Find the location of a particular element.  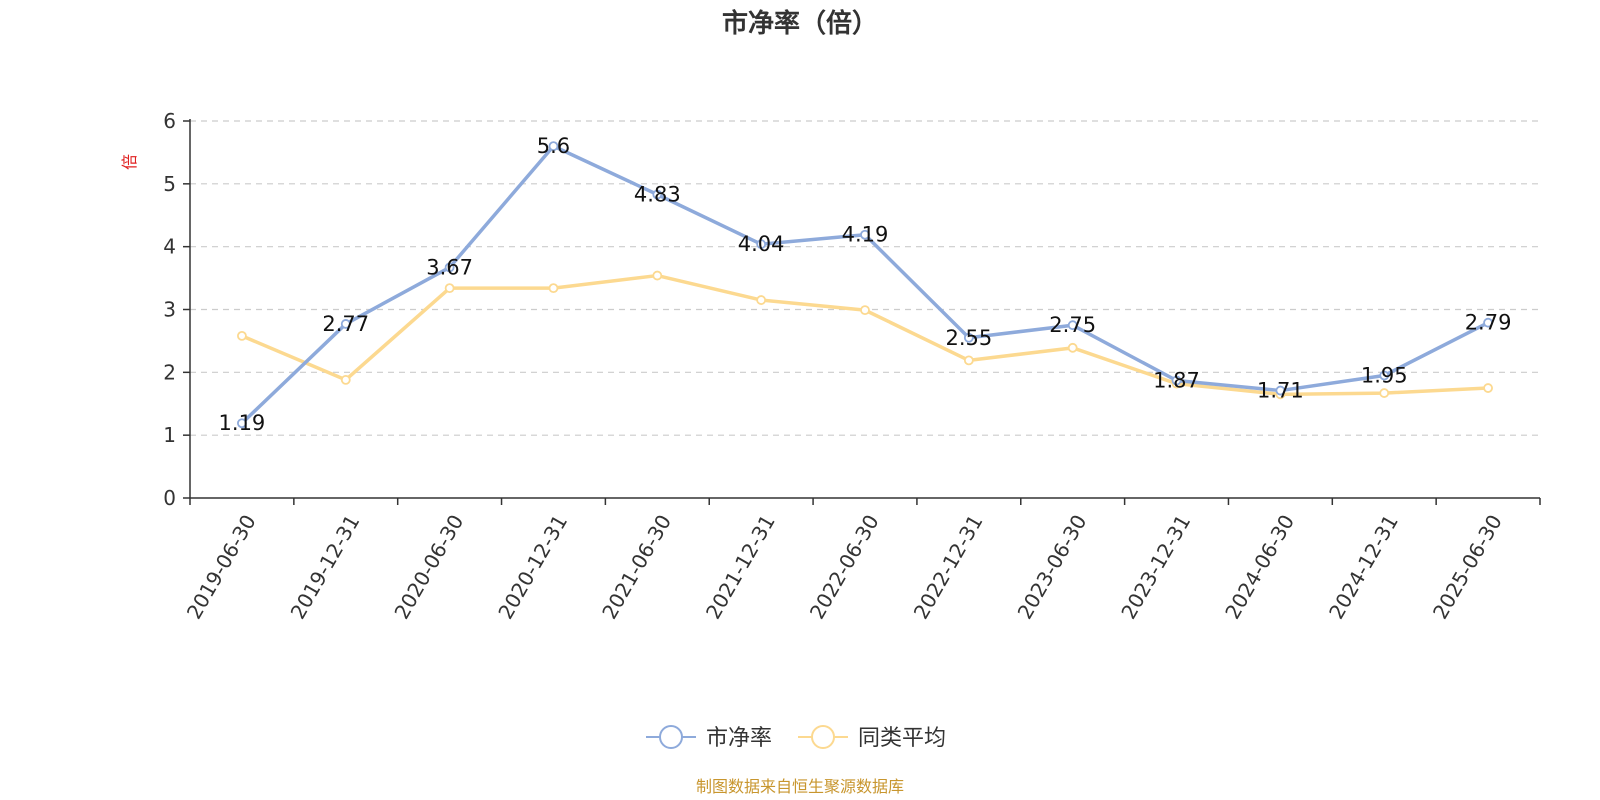

y-tick-label: 0 is located at coordinates (169, 498).